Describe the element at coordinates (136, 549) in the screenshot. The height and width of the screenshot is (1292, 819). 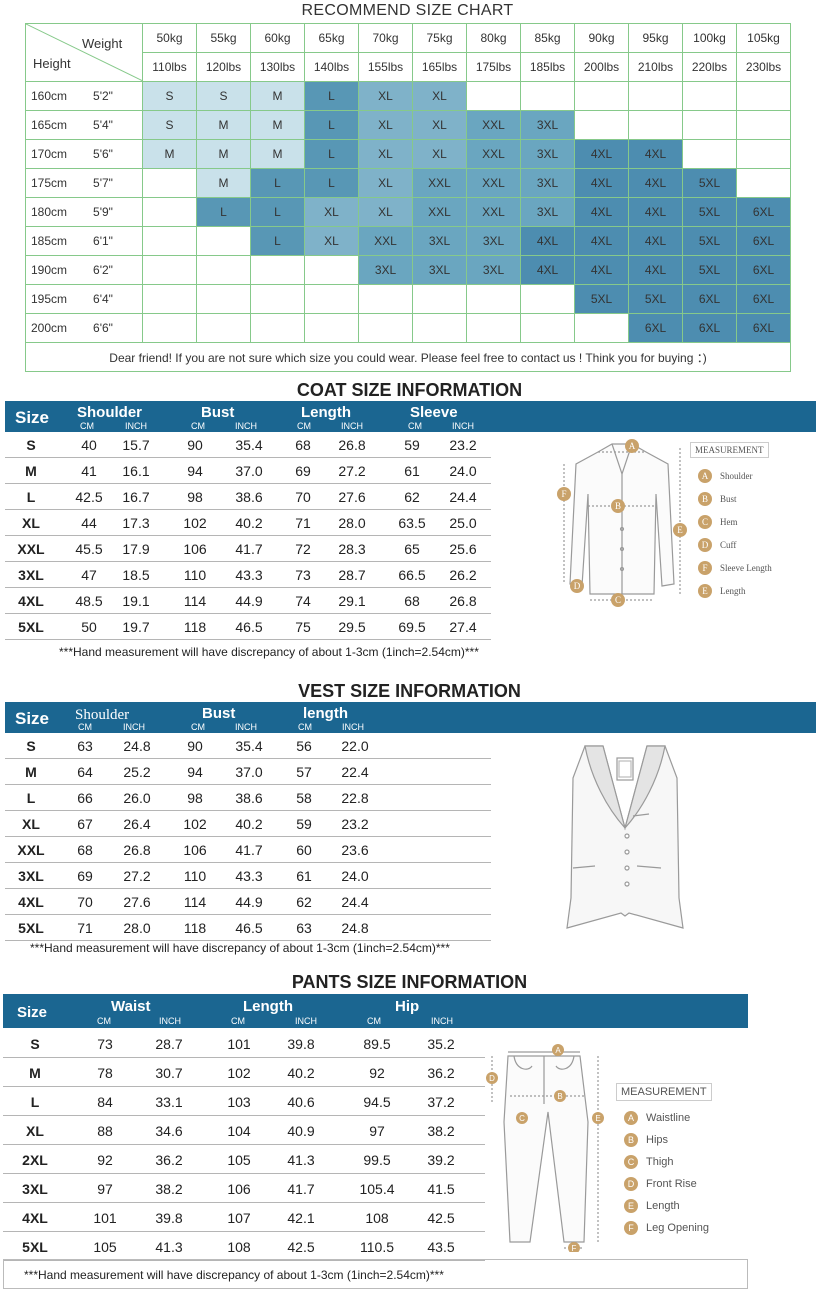
I see `coat-value-cell: 17.9` at that location.